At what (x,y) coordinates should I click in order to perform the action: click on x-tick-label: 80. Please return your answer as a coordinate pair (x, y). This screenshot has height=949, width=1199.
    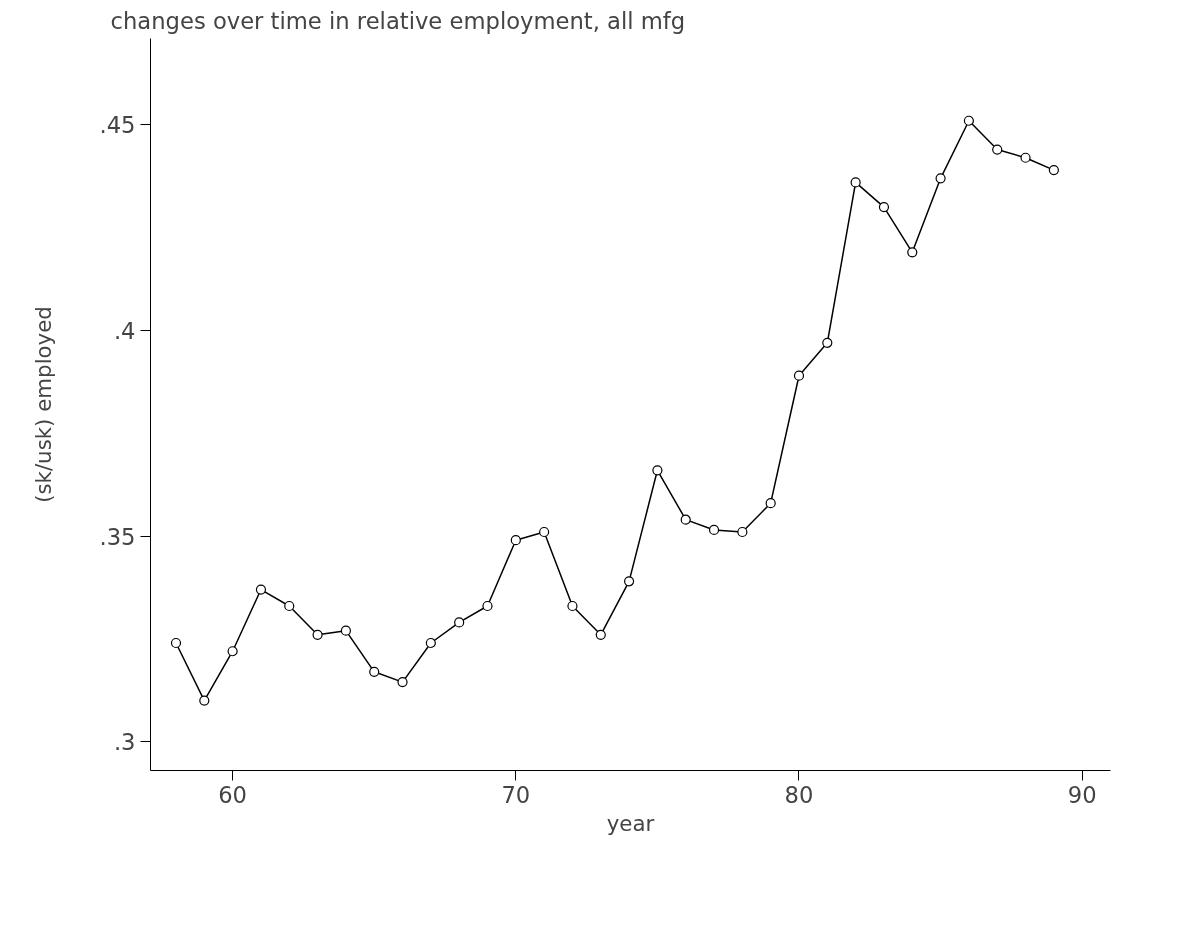
    Looking at the image, I should click on (799, 794).